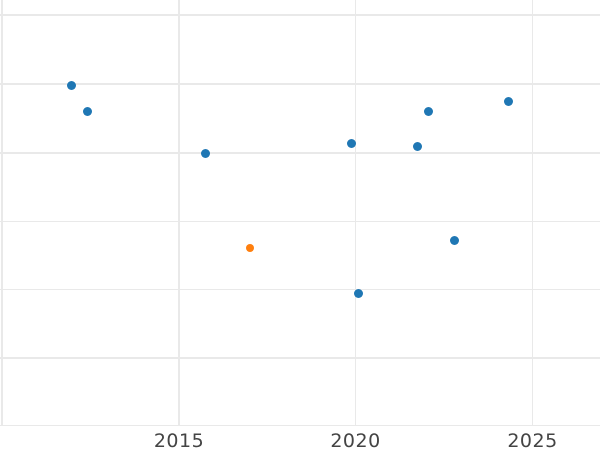  I want to click on x-tick-label: 2015, so click(179, 440).